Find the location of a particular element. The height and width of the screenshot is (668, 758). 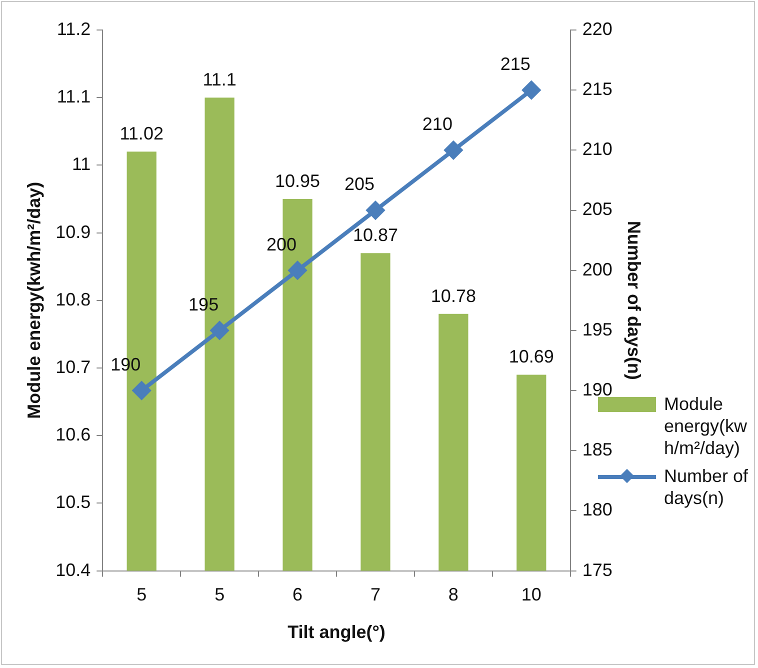

x-tick-label: 8 is located at coordinates (453, 594).